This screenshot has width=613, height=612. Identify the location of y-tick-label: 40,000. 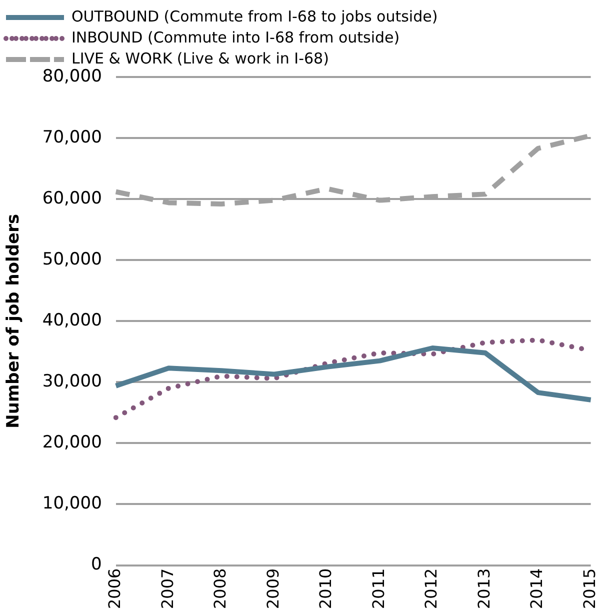
(72, 320).